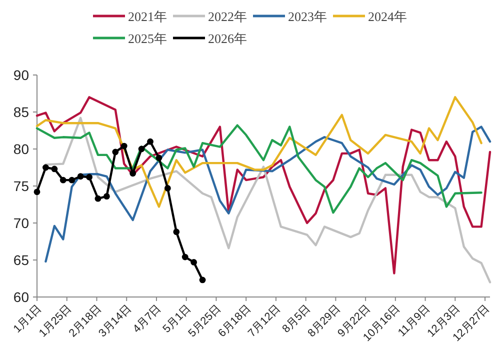  Describe the element at coordinates (21, 149) in the screenshot. I see `y-tick-label: 80` at that location.